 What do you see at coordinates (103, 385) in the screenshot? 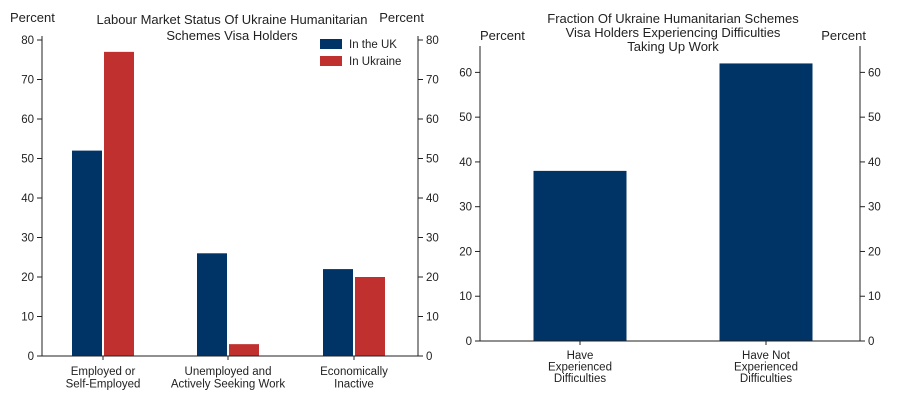
I see `x-category-label: Self-Employed` at bounding box center [103, 385].